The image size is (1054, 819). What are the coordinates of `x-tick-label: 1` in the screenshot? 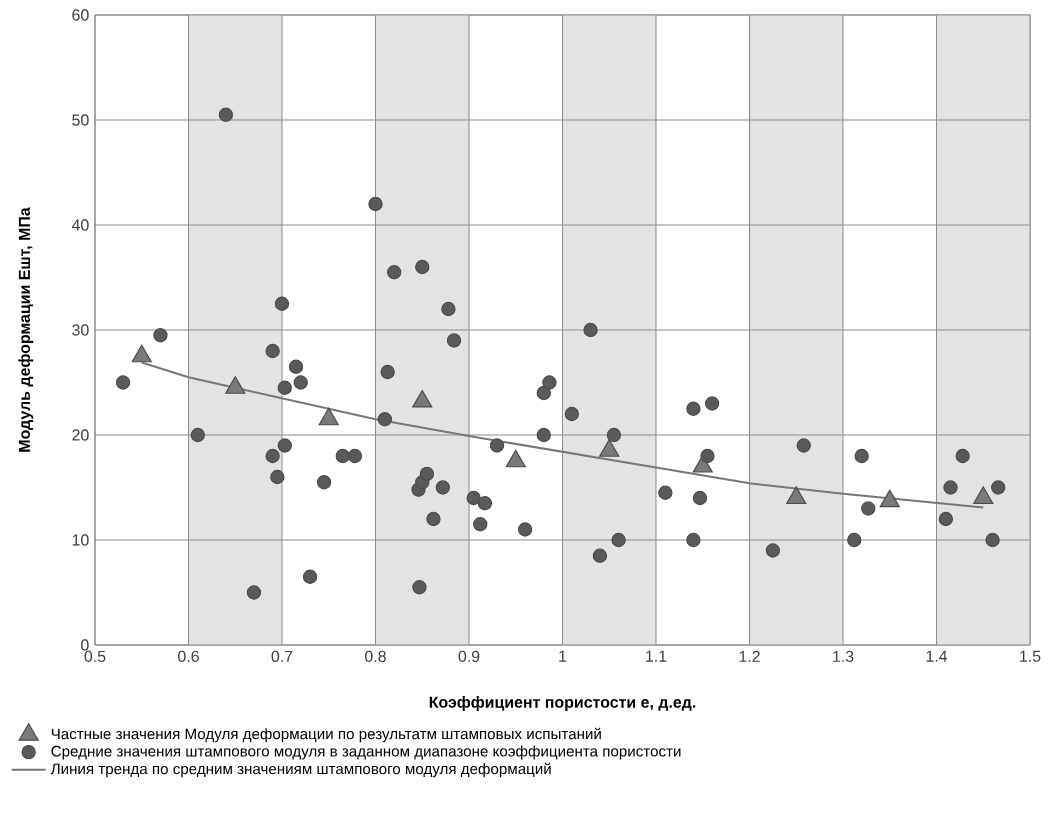 It's located at (563, 656).